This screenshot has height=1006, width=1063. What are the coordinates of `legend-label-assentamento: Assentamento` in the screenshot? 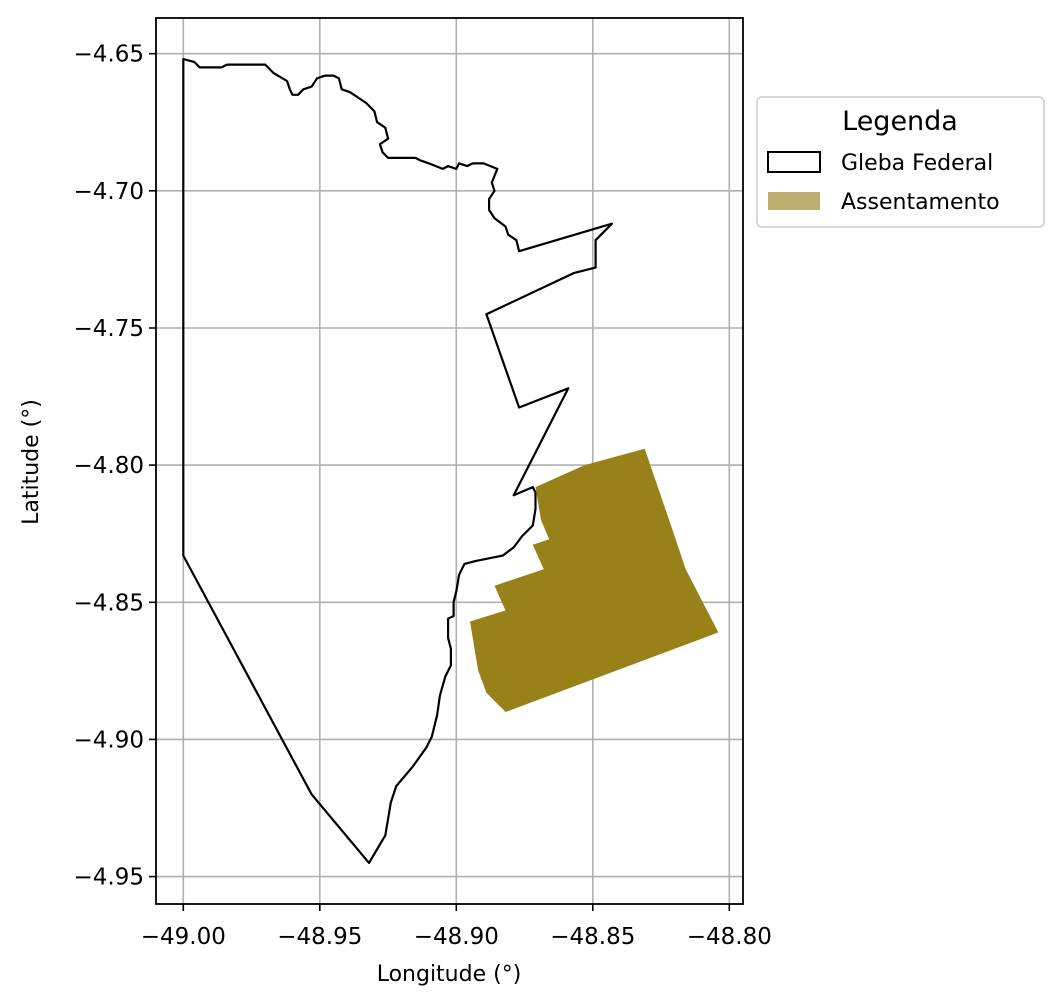 It's located at (920, 202).